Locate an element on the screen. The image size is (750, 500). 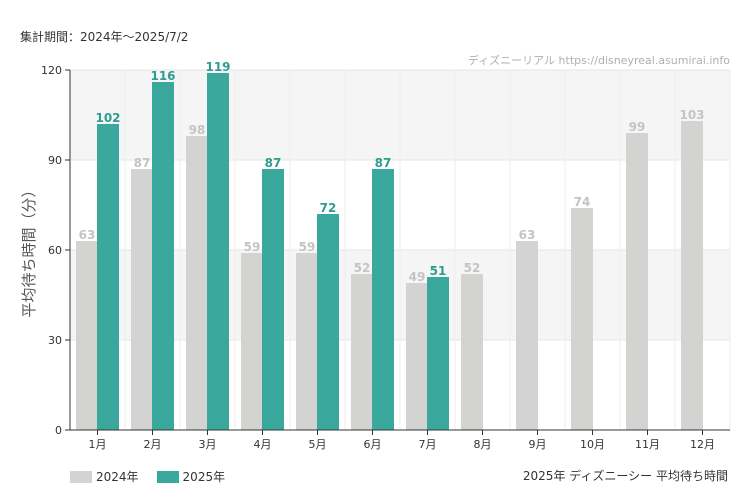
data-label-2024年-6月: 52 is located at coordinates (362, 268).